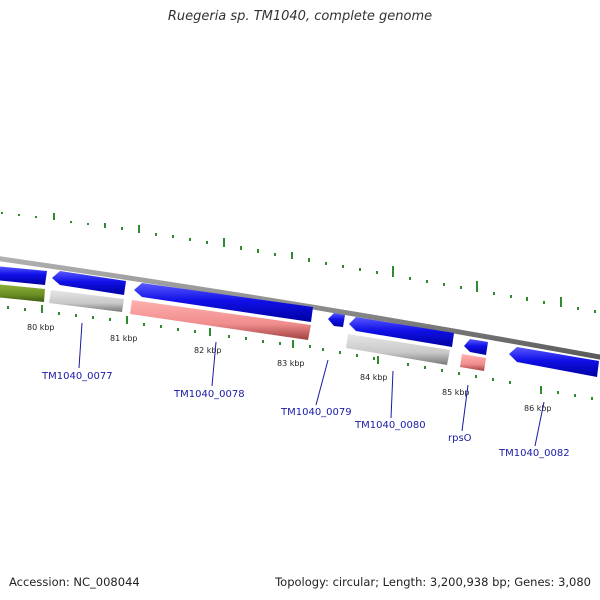 The image size is (600, 600). What do you see at coordinates (41, 327) in the screenshot?
I see `scale-label: 80 kbp` at bounding box center [41, 327].